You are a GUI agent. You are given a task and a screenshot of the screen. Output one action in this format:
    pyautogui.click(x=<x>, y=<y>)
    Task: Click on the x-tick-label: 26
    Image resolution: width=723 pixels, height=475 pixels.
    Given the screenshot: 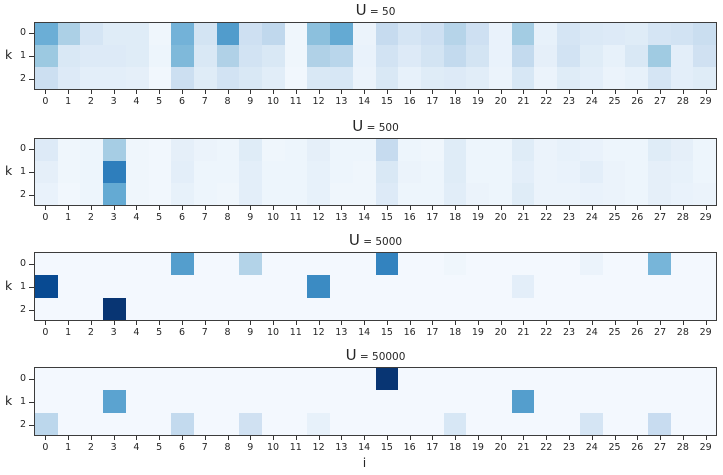 What is the action you would take?
    pyautogui.click(x=637, y=332)
    